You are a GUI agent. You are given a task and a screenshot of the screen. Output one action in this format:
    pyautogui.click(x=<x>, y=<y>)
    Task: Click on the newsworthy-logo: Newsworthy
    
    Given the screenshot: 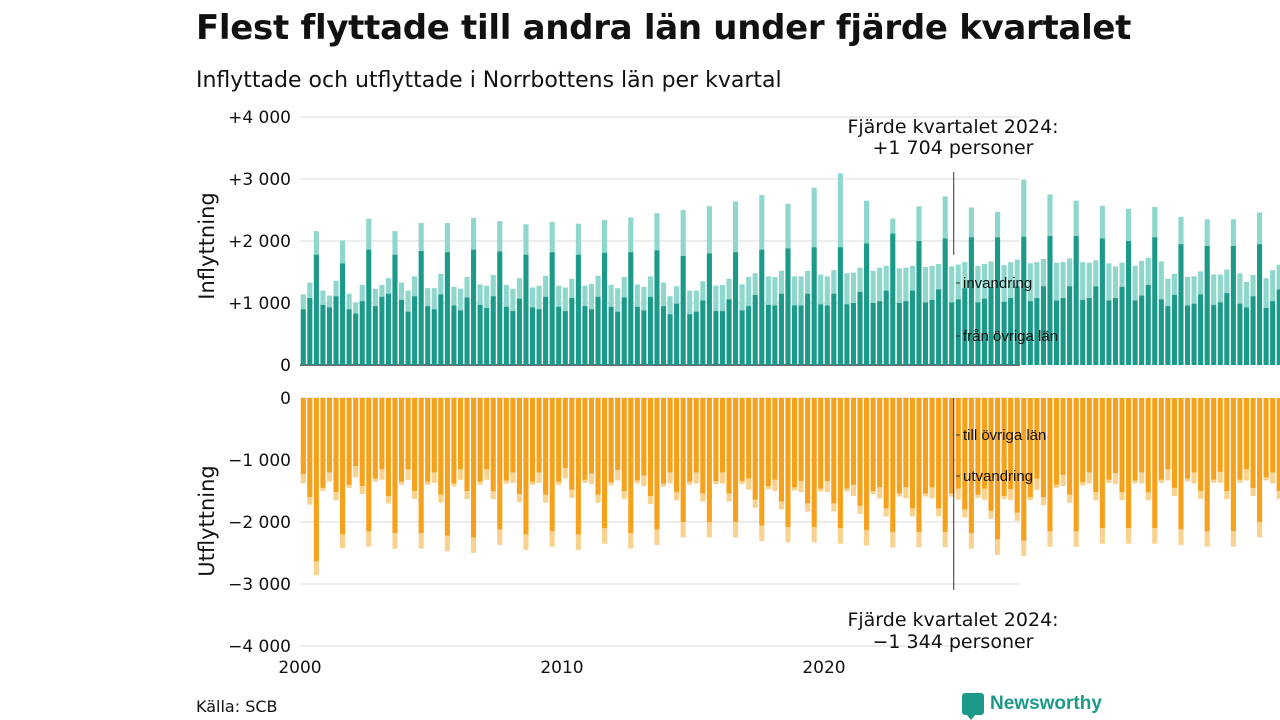 What is the action you would take?
    pyautogui.click(x=1032, y=706)
    